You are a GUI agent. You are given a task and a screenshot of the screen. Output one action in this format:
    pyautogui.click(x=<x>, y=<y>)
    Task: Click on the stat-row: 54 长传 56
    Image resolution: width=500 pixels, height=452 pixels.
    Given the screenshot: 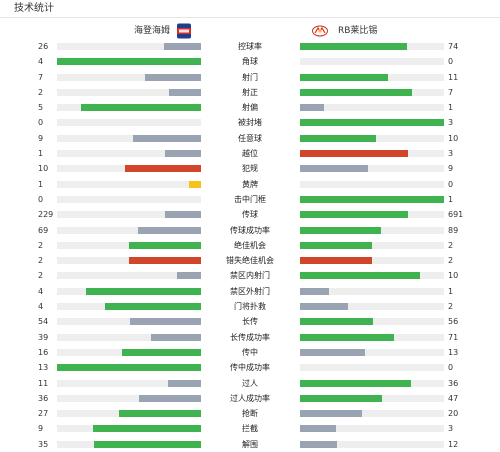 What is the action you would take?
    pyautogui.click(x=250, y=321)
    